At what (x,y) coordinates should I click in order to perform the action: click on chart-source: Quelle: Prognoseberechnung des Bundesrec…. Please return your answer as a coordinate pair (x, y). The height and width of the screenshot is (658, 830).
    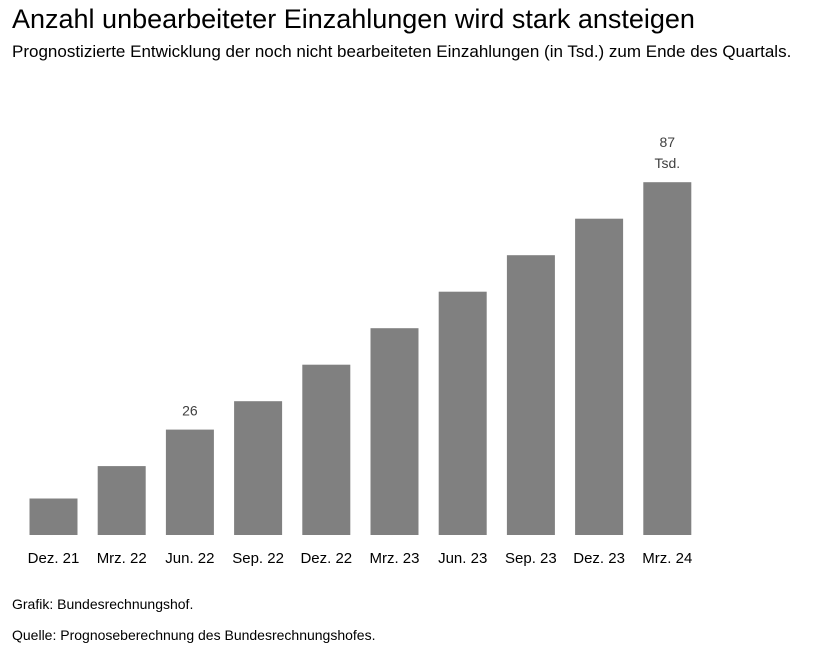
    Looking at the image, I should click on (194, 635).